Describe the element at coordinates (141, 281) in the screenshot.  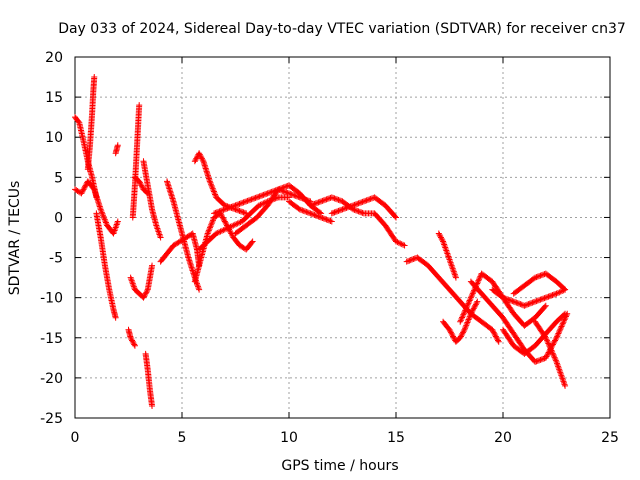
I see `series-G` at that location.